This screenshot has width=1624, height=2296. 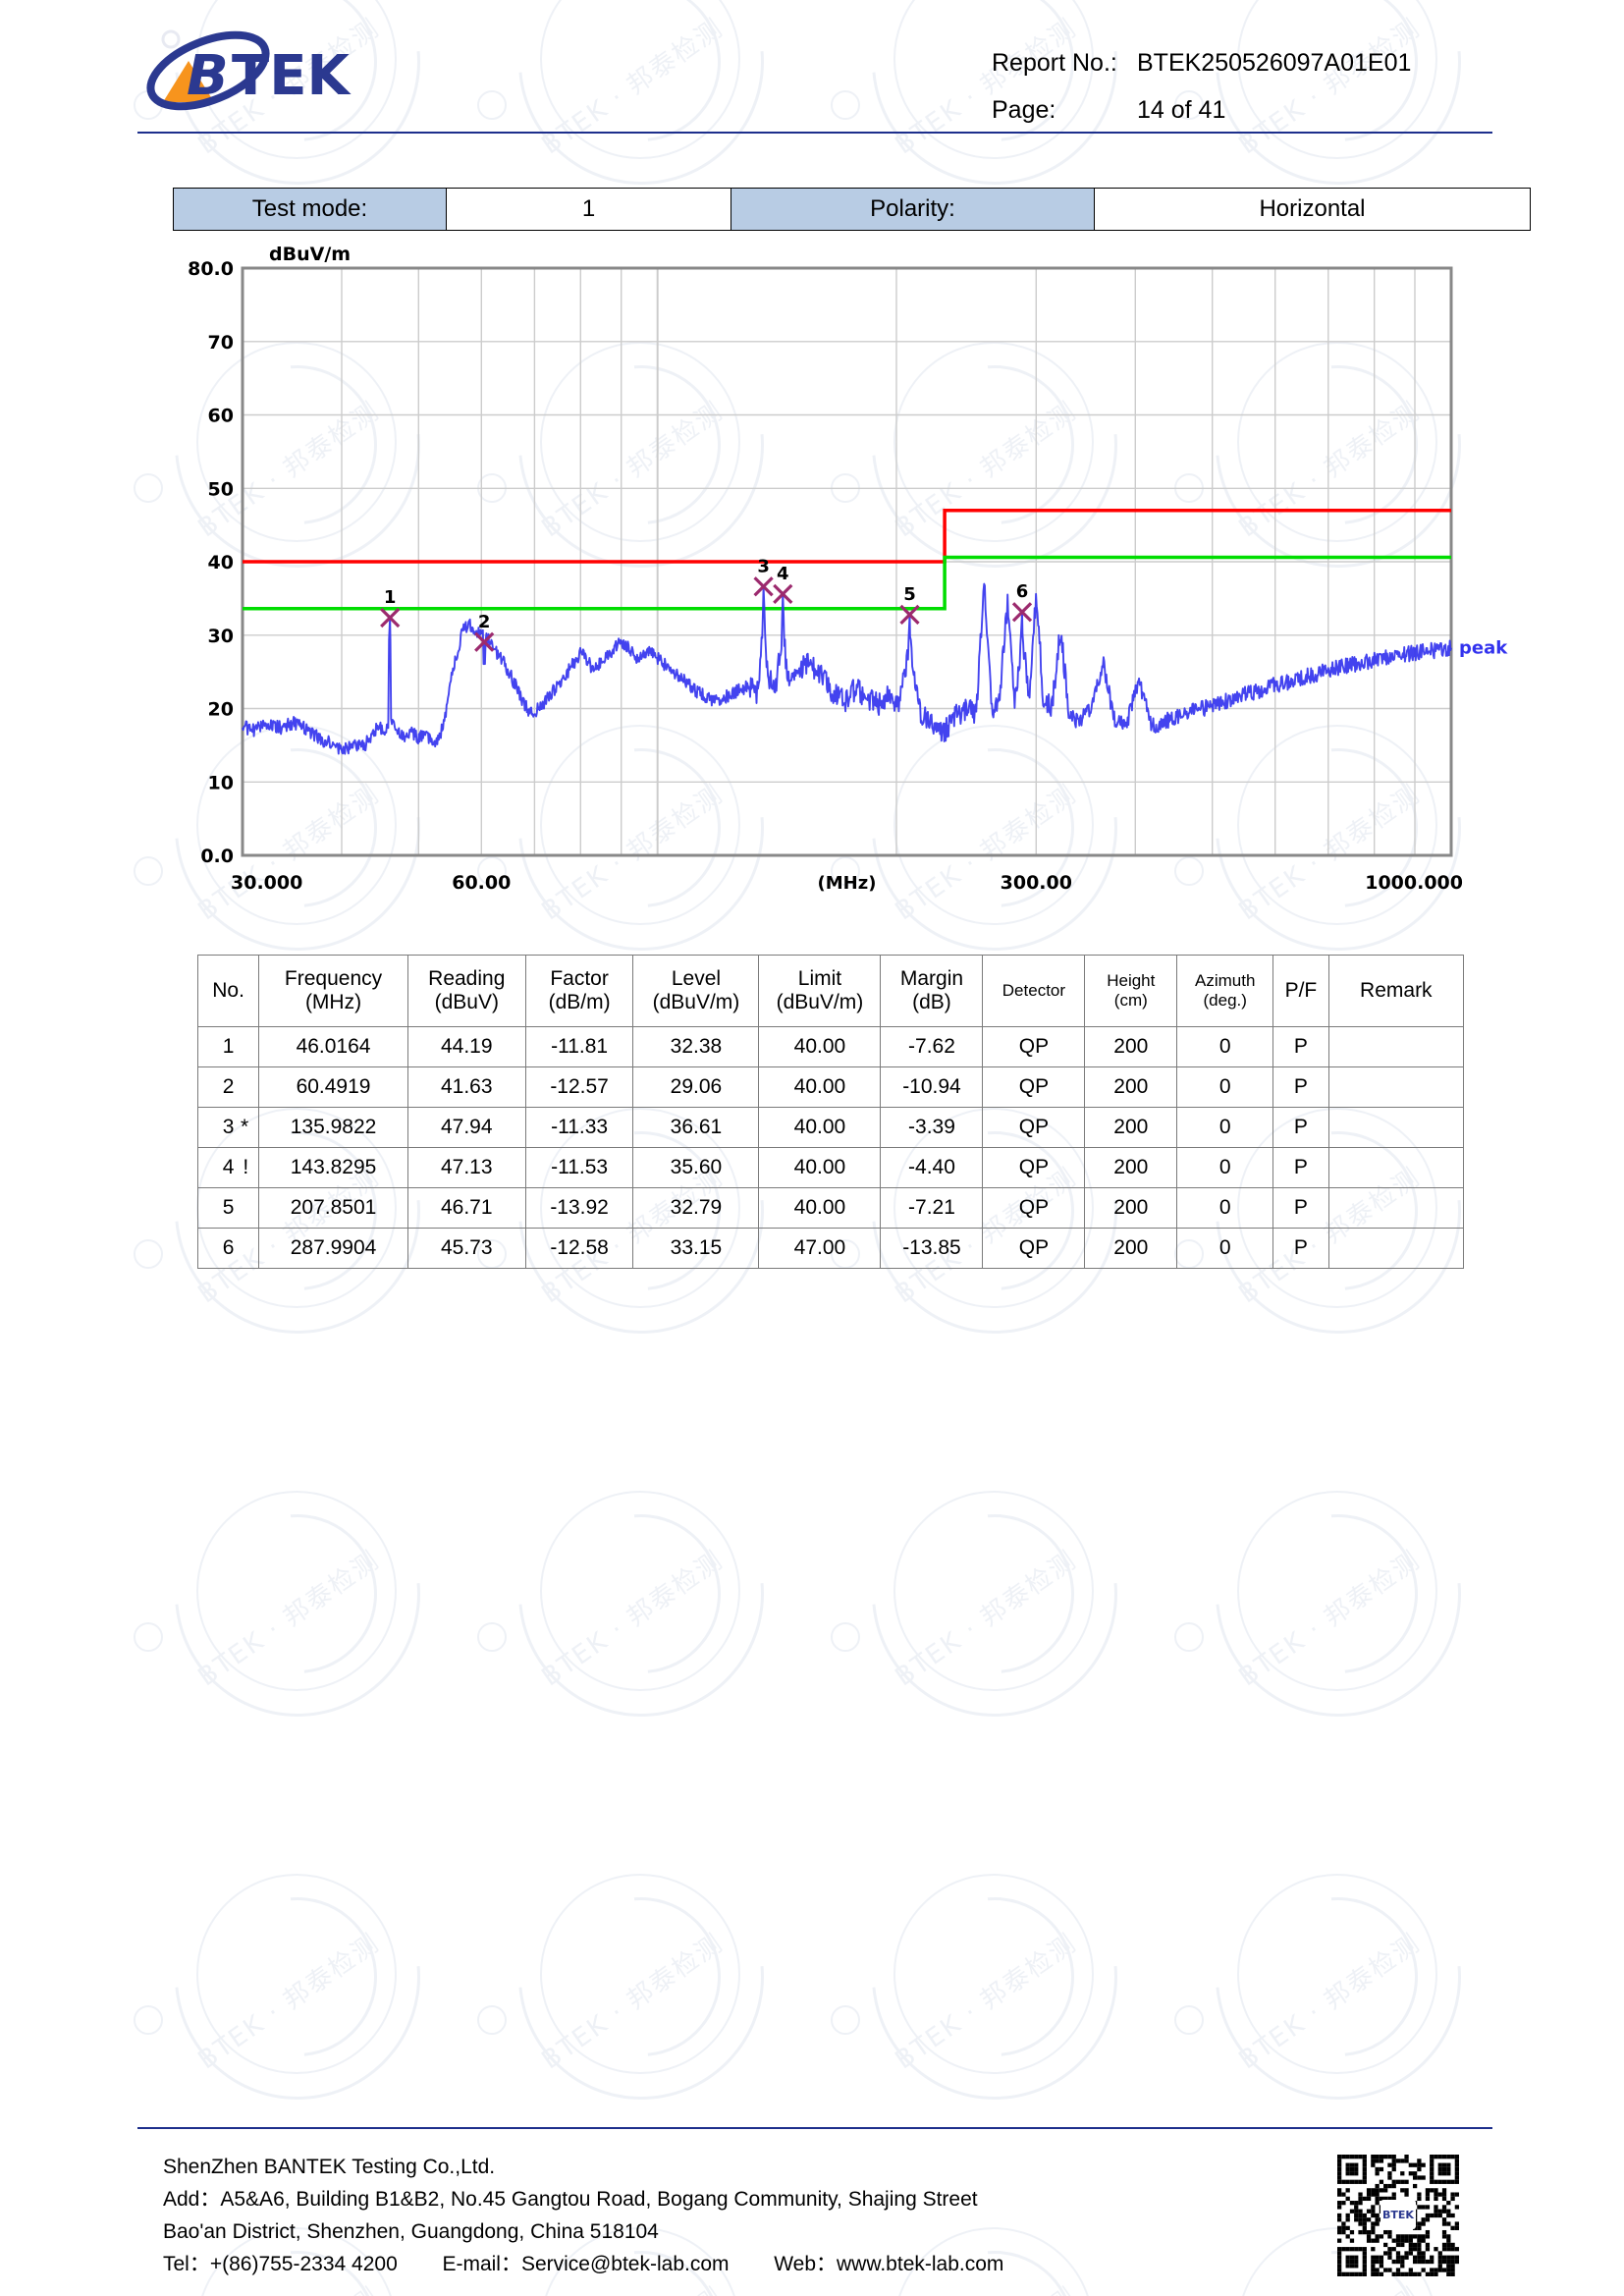 I want to click on qr-logo-plate, so click(x=1398, y=2214).